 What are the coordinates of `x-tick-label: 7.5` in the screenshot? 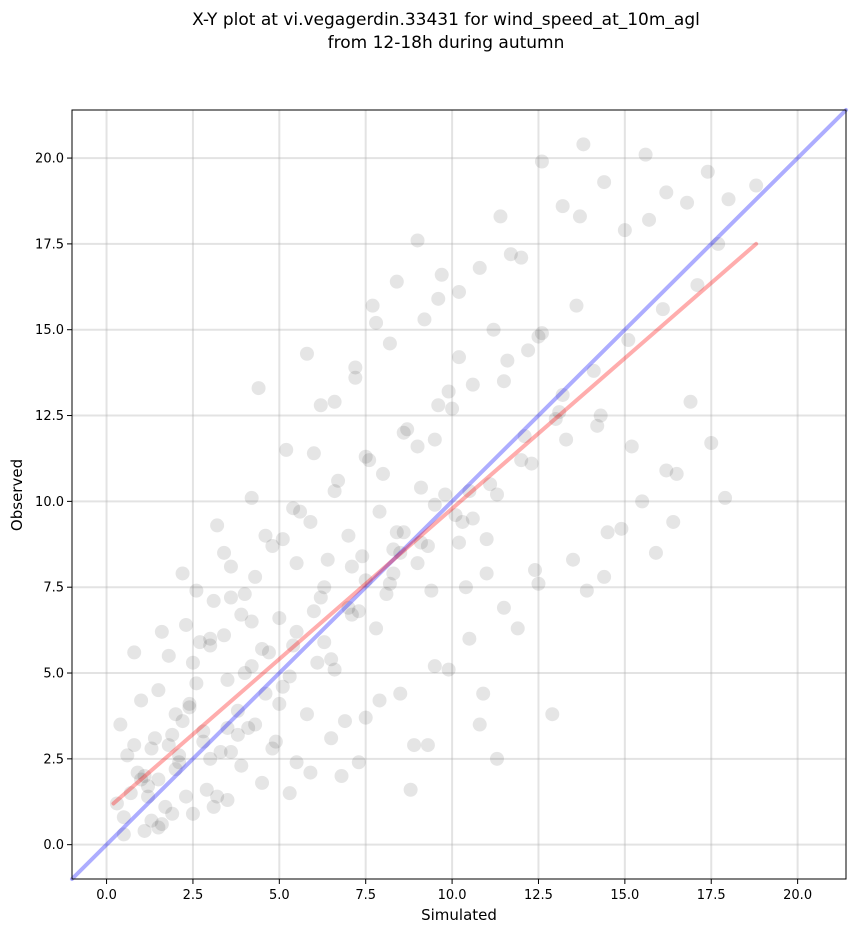 It's located at (365, 895).